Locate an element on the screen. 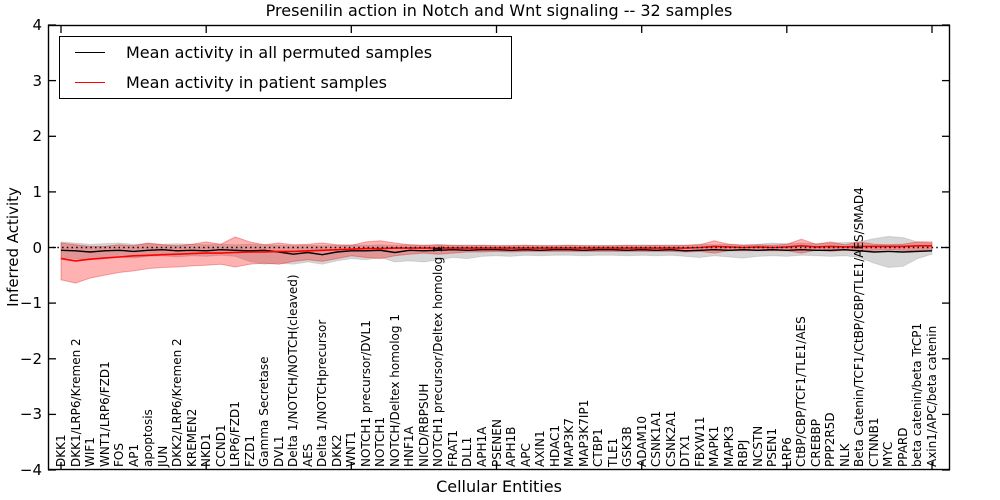 This screenshot has width=1000, height=500. legend-item-patient: Mean activity in patient samples is located at coordinates (285, 82).